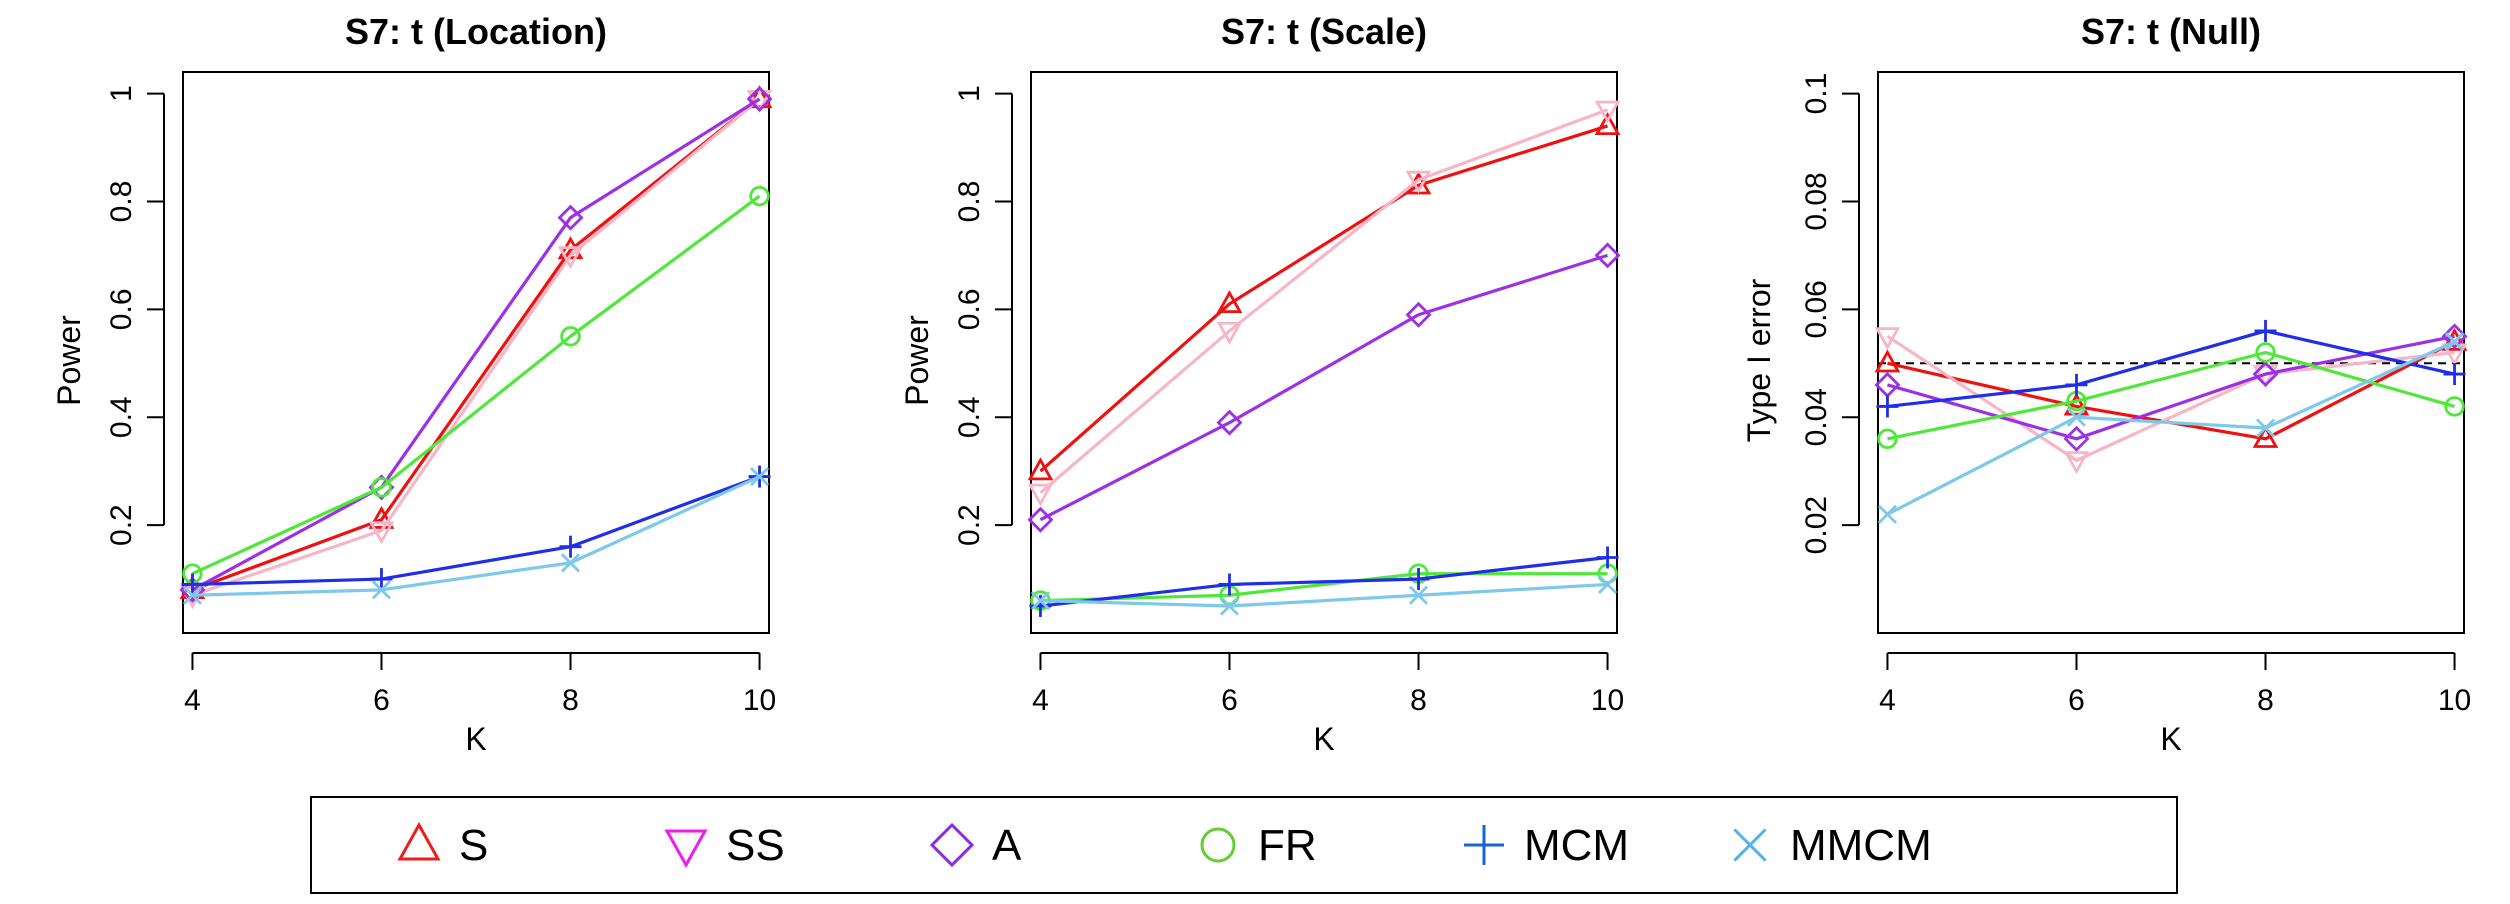  Describe the element at coordinates (2171, 31) in the screenshot. I see `chart-title: S7: t (Null)` at that location.